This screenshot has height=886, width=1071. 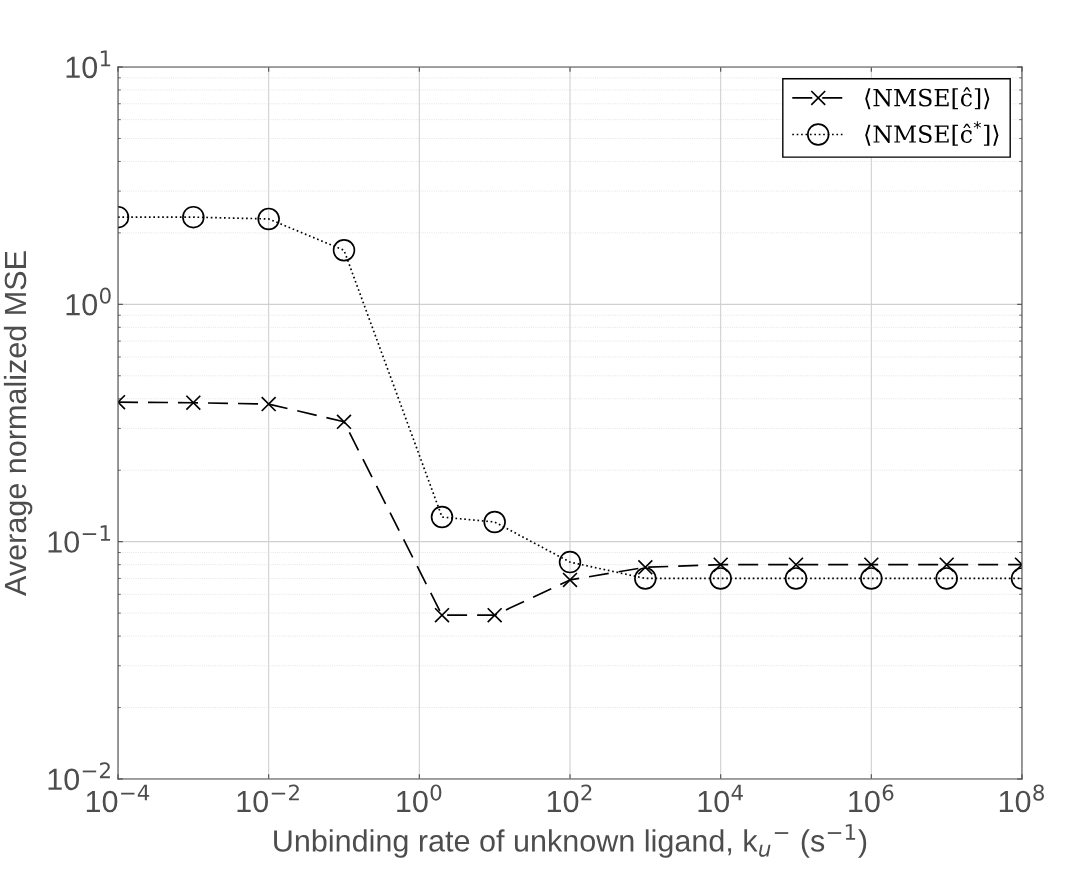 What do you see at coordinates (569, 798) in the screenshot?
I see `x-tick-label: 10$^{2}$` at bounding box center [569, 798].